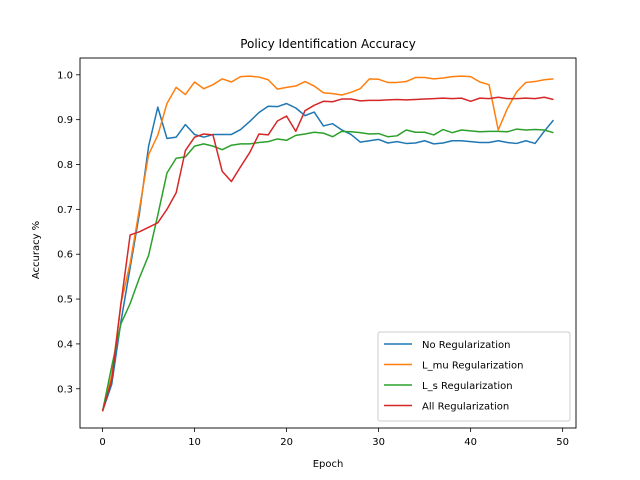 This screenshot has width=640, height=480. What do you see at coordinates (65, 300) in the screenshot?
I see `y-tick-label: 0.5` at bounding box center [65, 300].